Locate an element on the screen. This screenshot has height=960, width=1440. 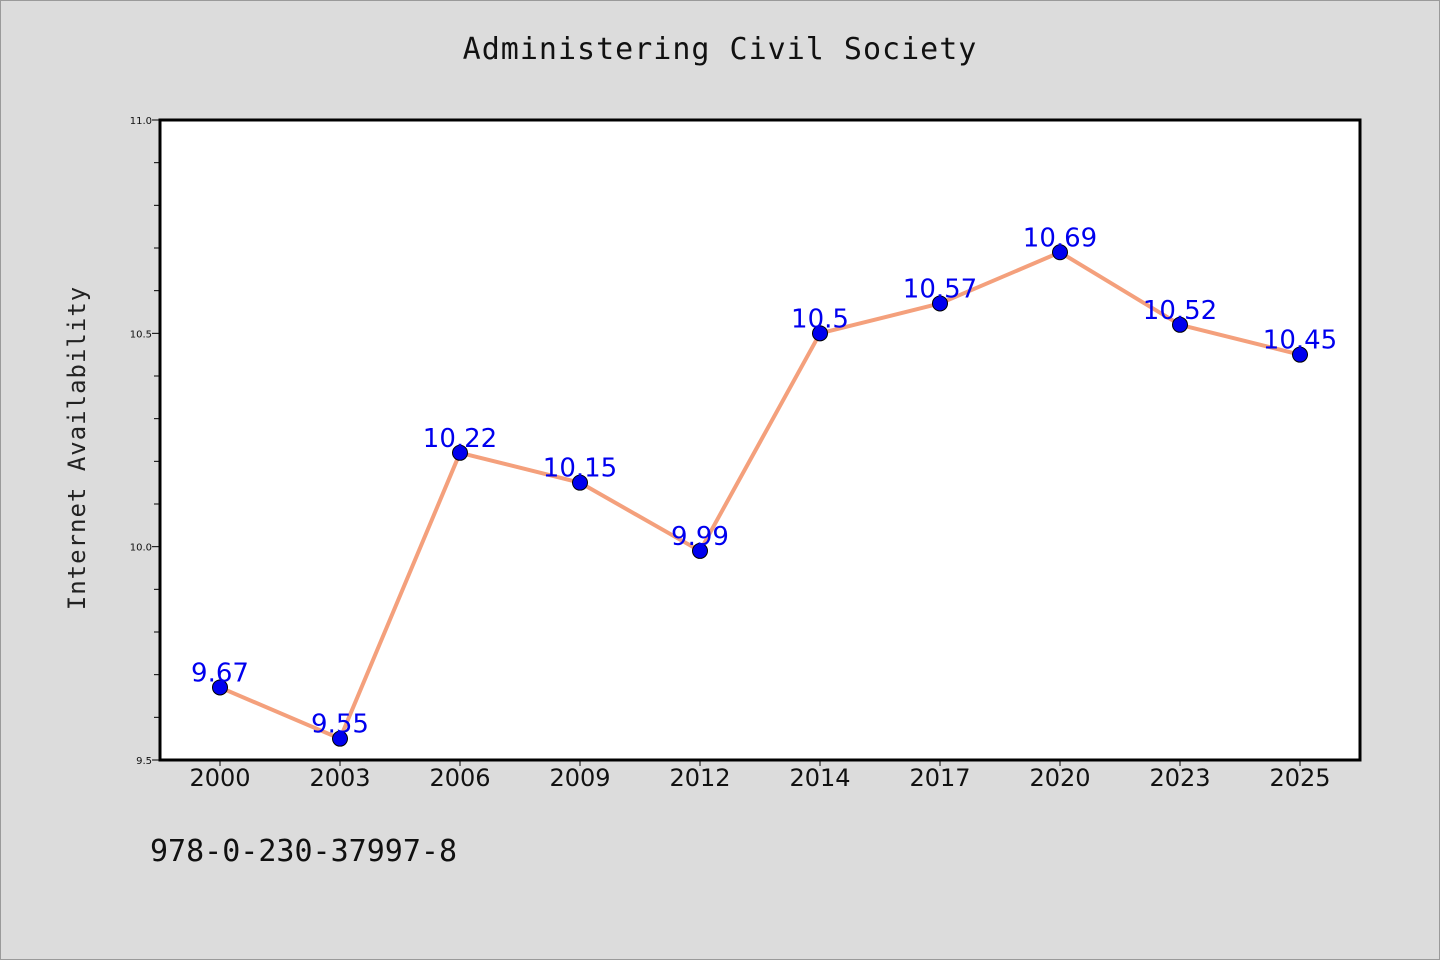
x-tick-label: 2017 is located at coordinates (939, 778).